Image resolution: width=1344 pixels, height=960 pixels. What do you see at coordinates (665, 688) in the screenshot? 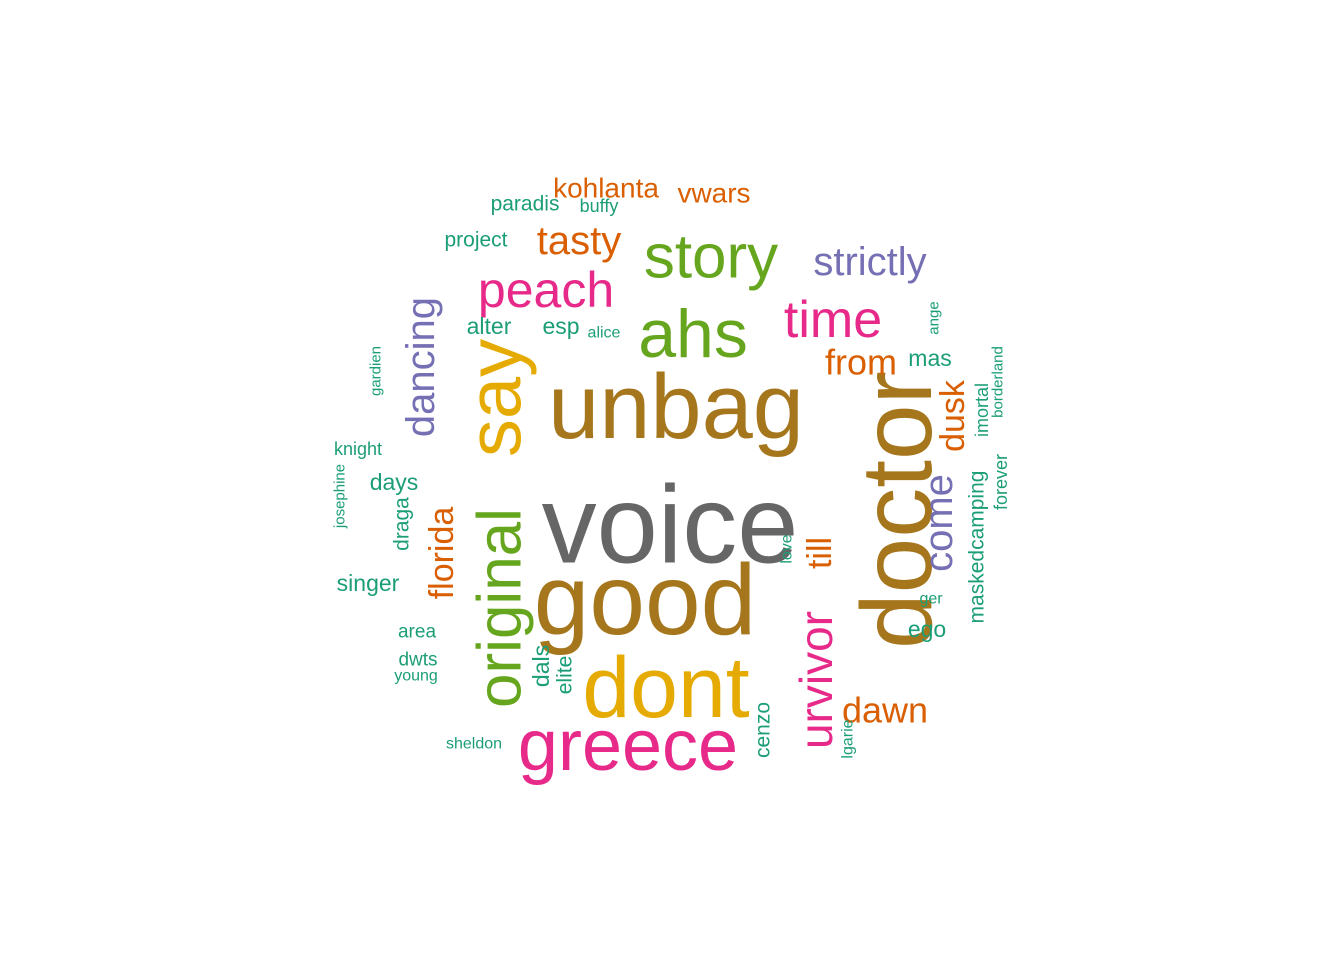
I see `word-dont: dont` at bounding box center [665, 688].